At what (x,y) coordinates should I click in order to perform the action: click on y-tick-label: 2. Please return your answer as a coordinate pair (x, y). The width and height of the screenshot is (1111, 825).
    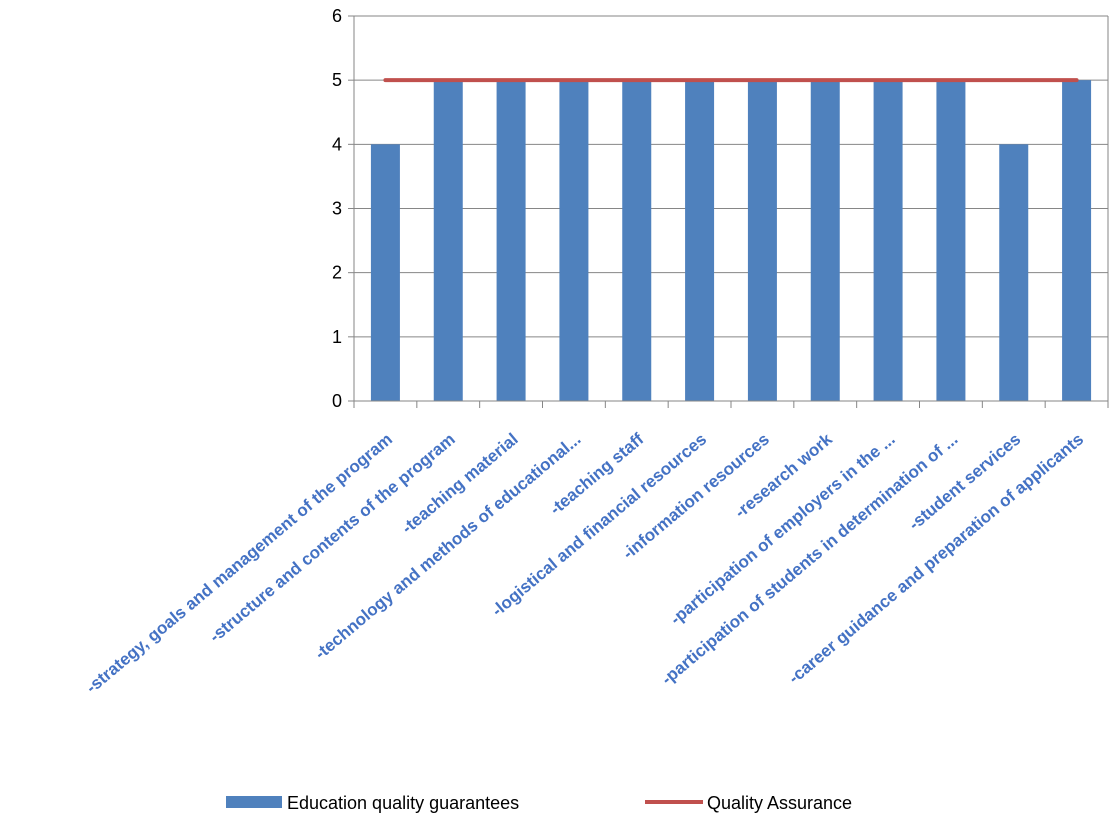
    Looking at the image, I should click on (337, 273).